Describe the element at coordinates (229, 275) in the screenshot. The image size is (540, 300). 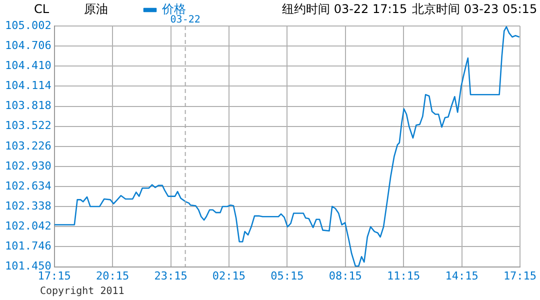
I see `x-tick-label: 02:15` at that location.